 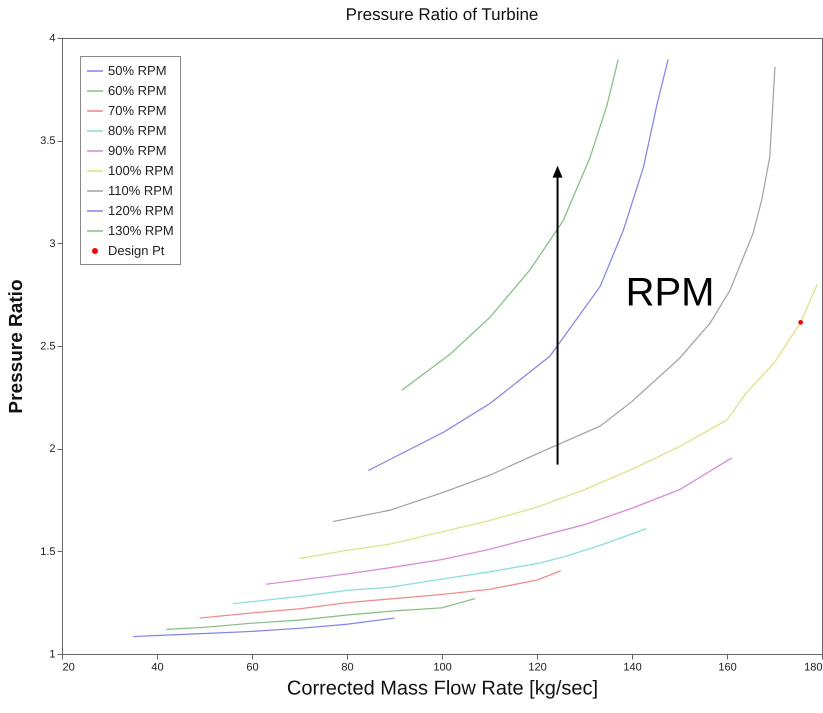 What do you see at coordinates (68, 668) in the screenshot?
I see `x-tick-label: 20` at bounding box center [68, 668].